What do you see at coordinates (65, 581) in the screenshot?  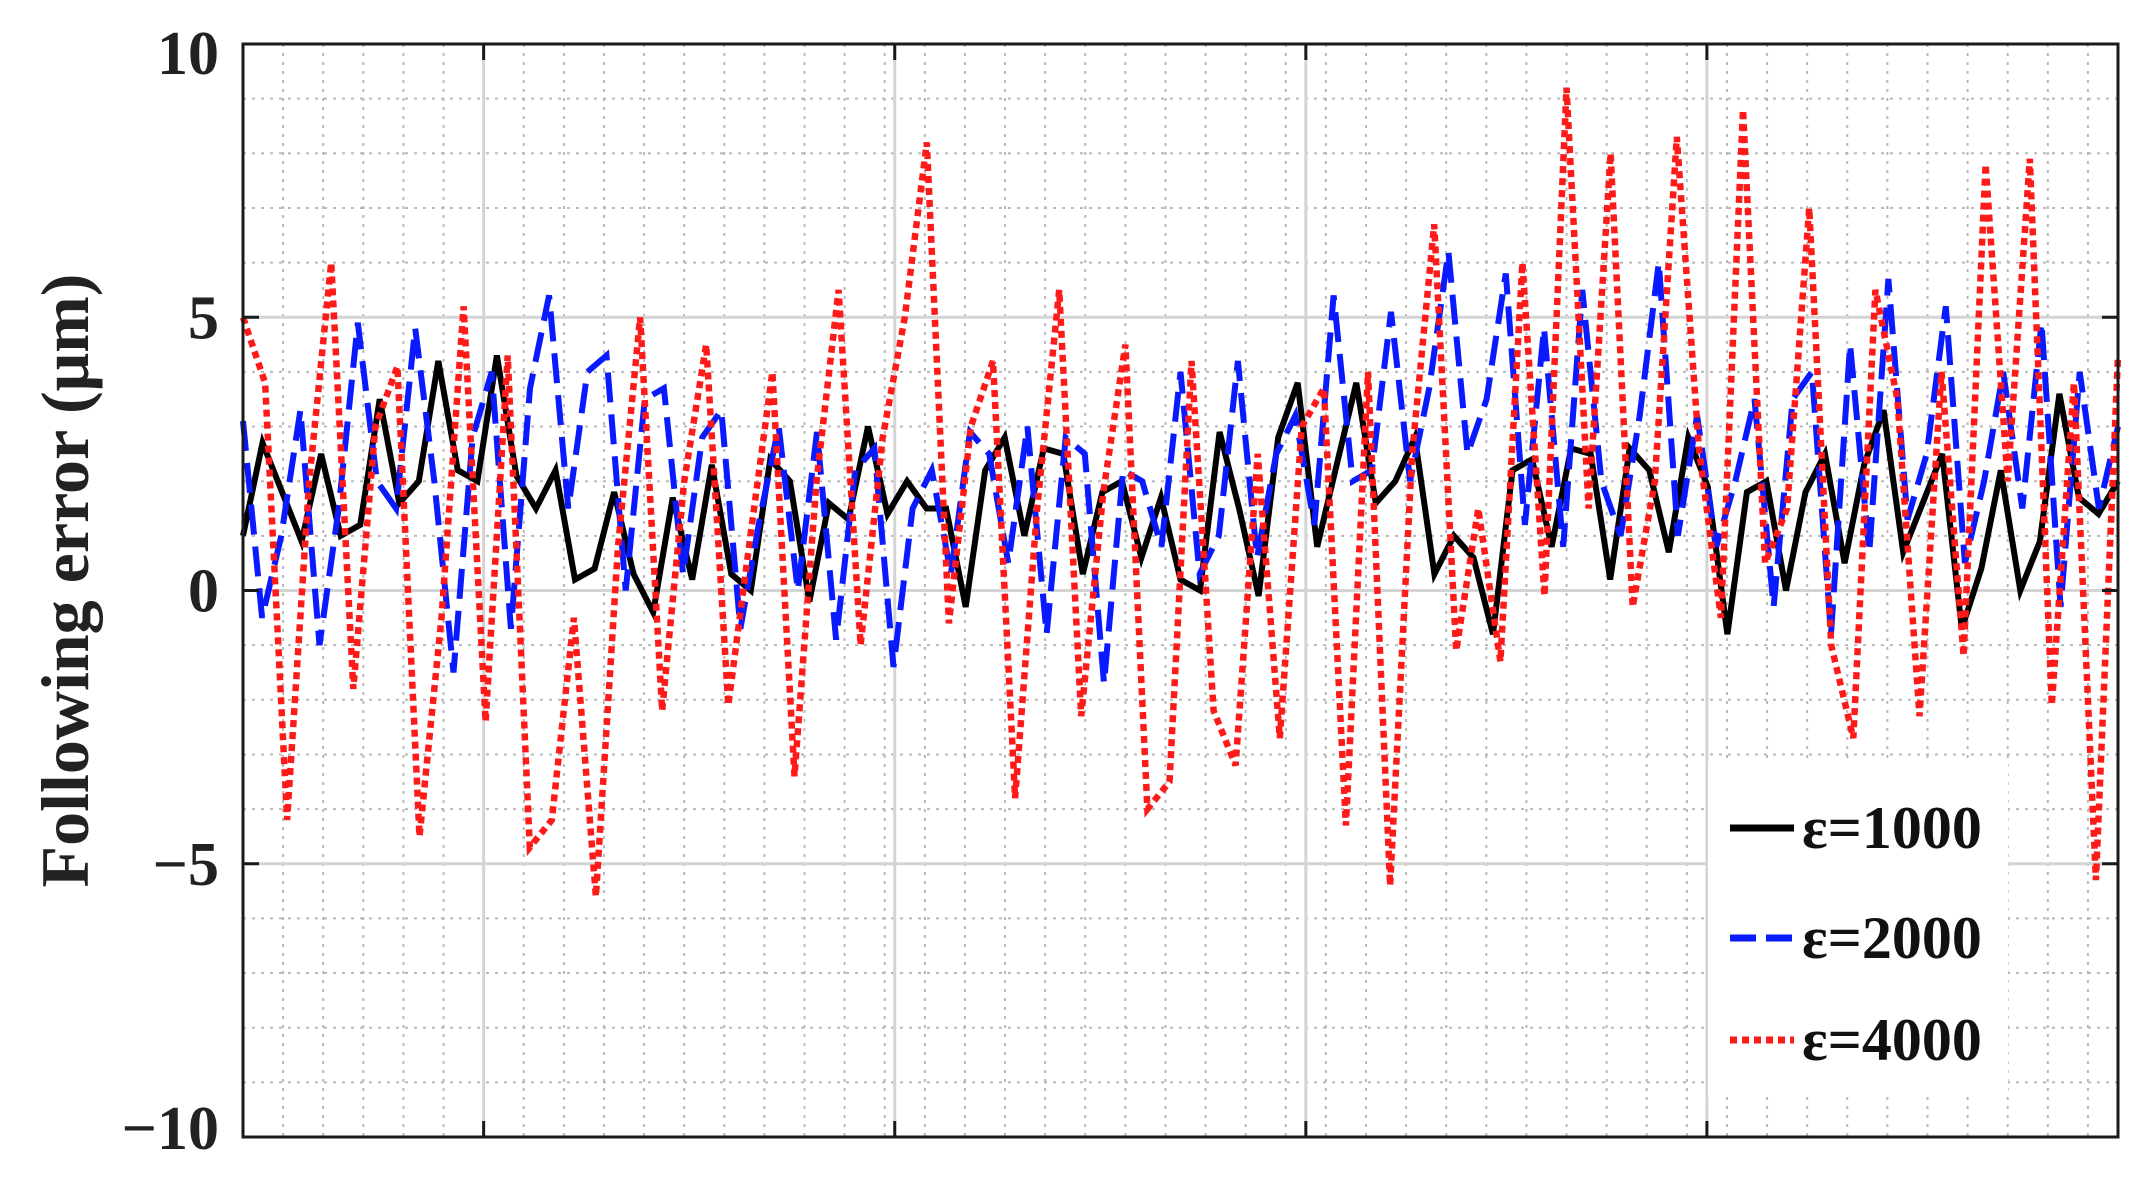 I see `y-axis-label: Following error (μm)` at bounding box center [65, 581].